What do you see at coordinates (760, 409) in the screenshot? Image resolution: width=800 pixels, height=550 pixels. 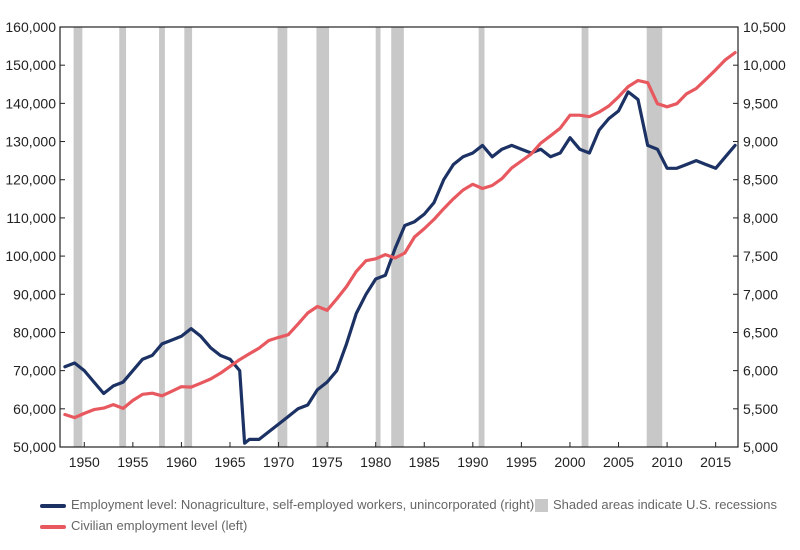 I see `right-tick-label: 5,500` at bounding box center [760, 409].